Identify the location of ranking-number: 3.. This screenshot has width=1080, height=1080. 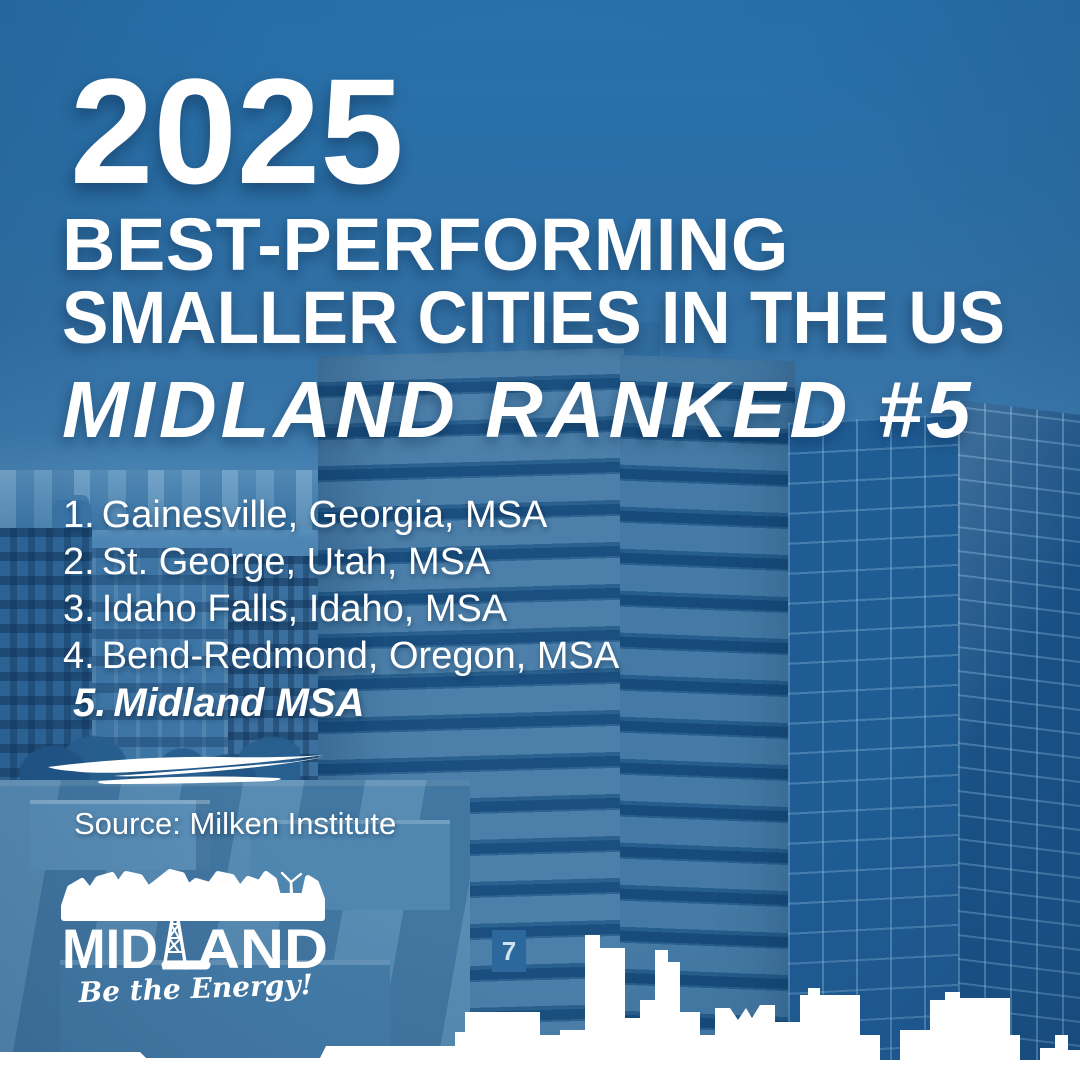
(79, 609).